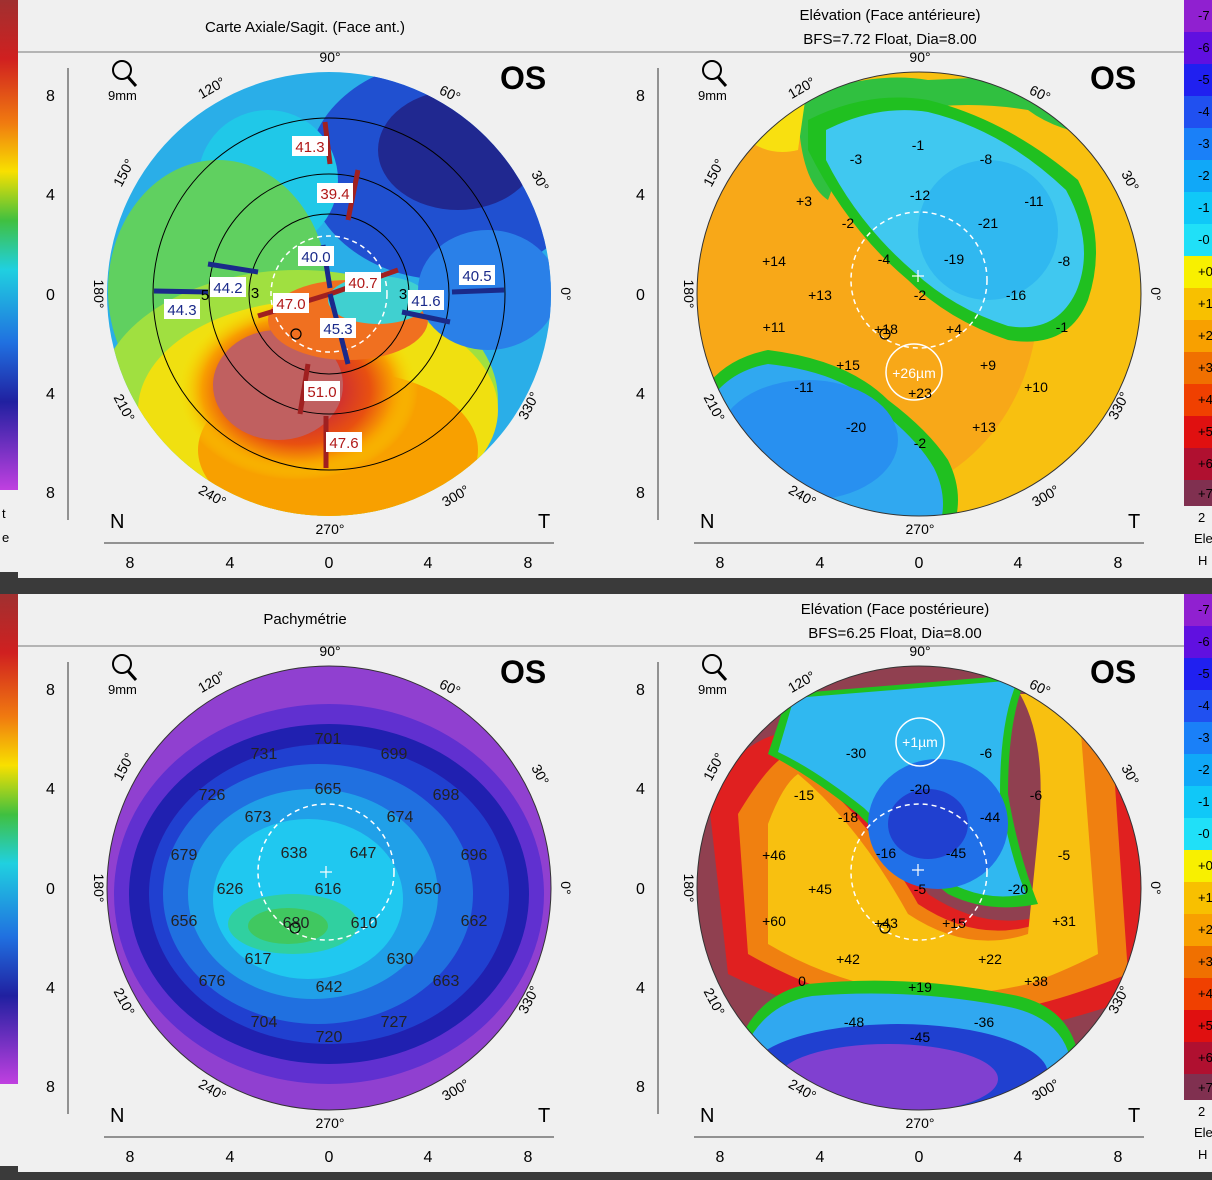 The image size is (1212, 1180). What do you see at coordinates (856, 159) in the screenshot?
I see `elevation-value: -3` at bounding box center [856, 159].